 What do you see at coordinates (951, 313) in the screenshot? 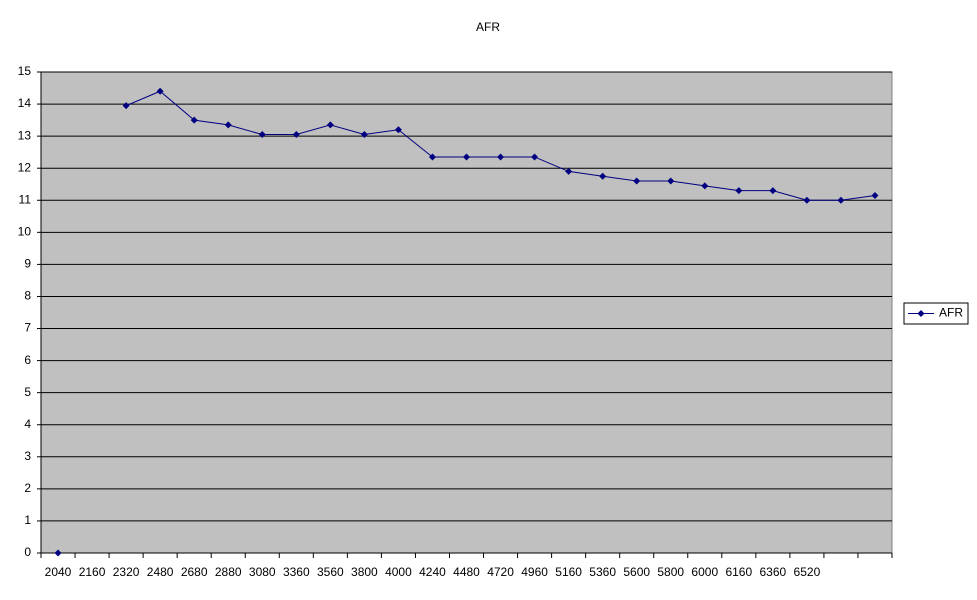
I see `legend-label: AFR` at bounding box center [951, 313].